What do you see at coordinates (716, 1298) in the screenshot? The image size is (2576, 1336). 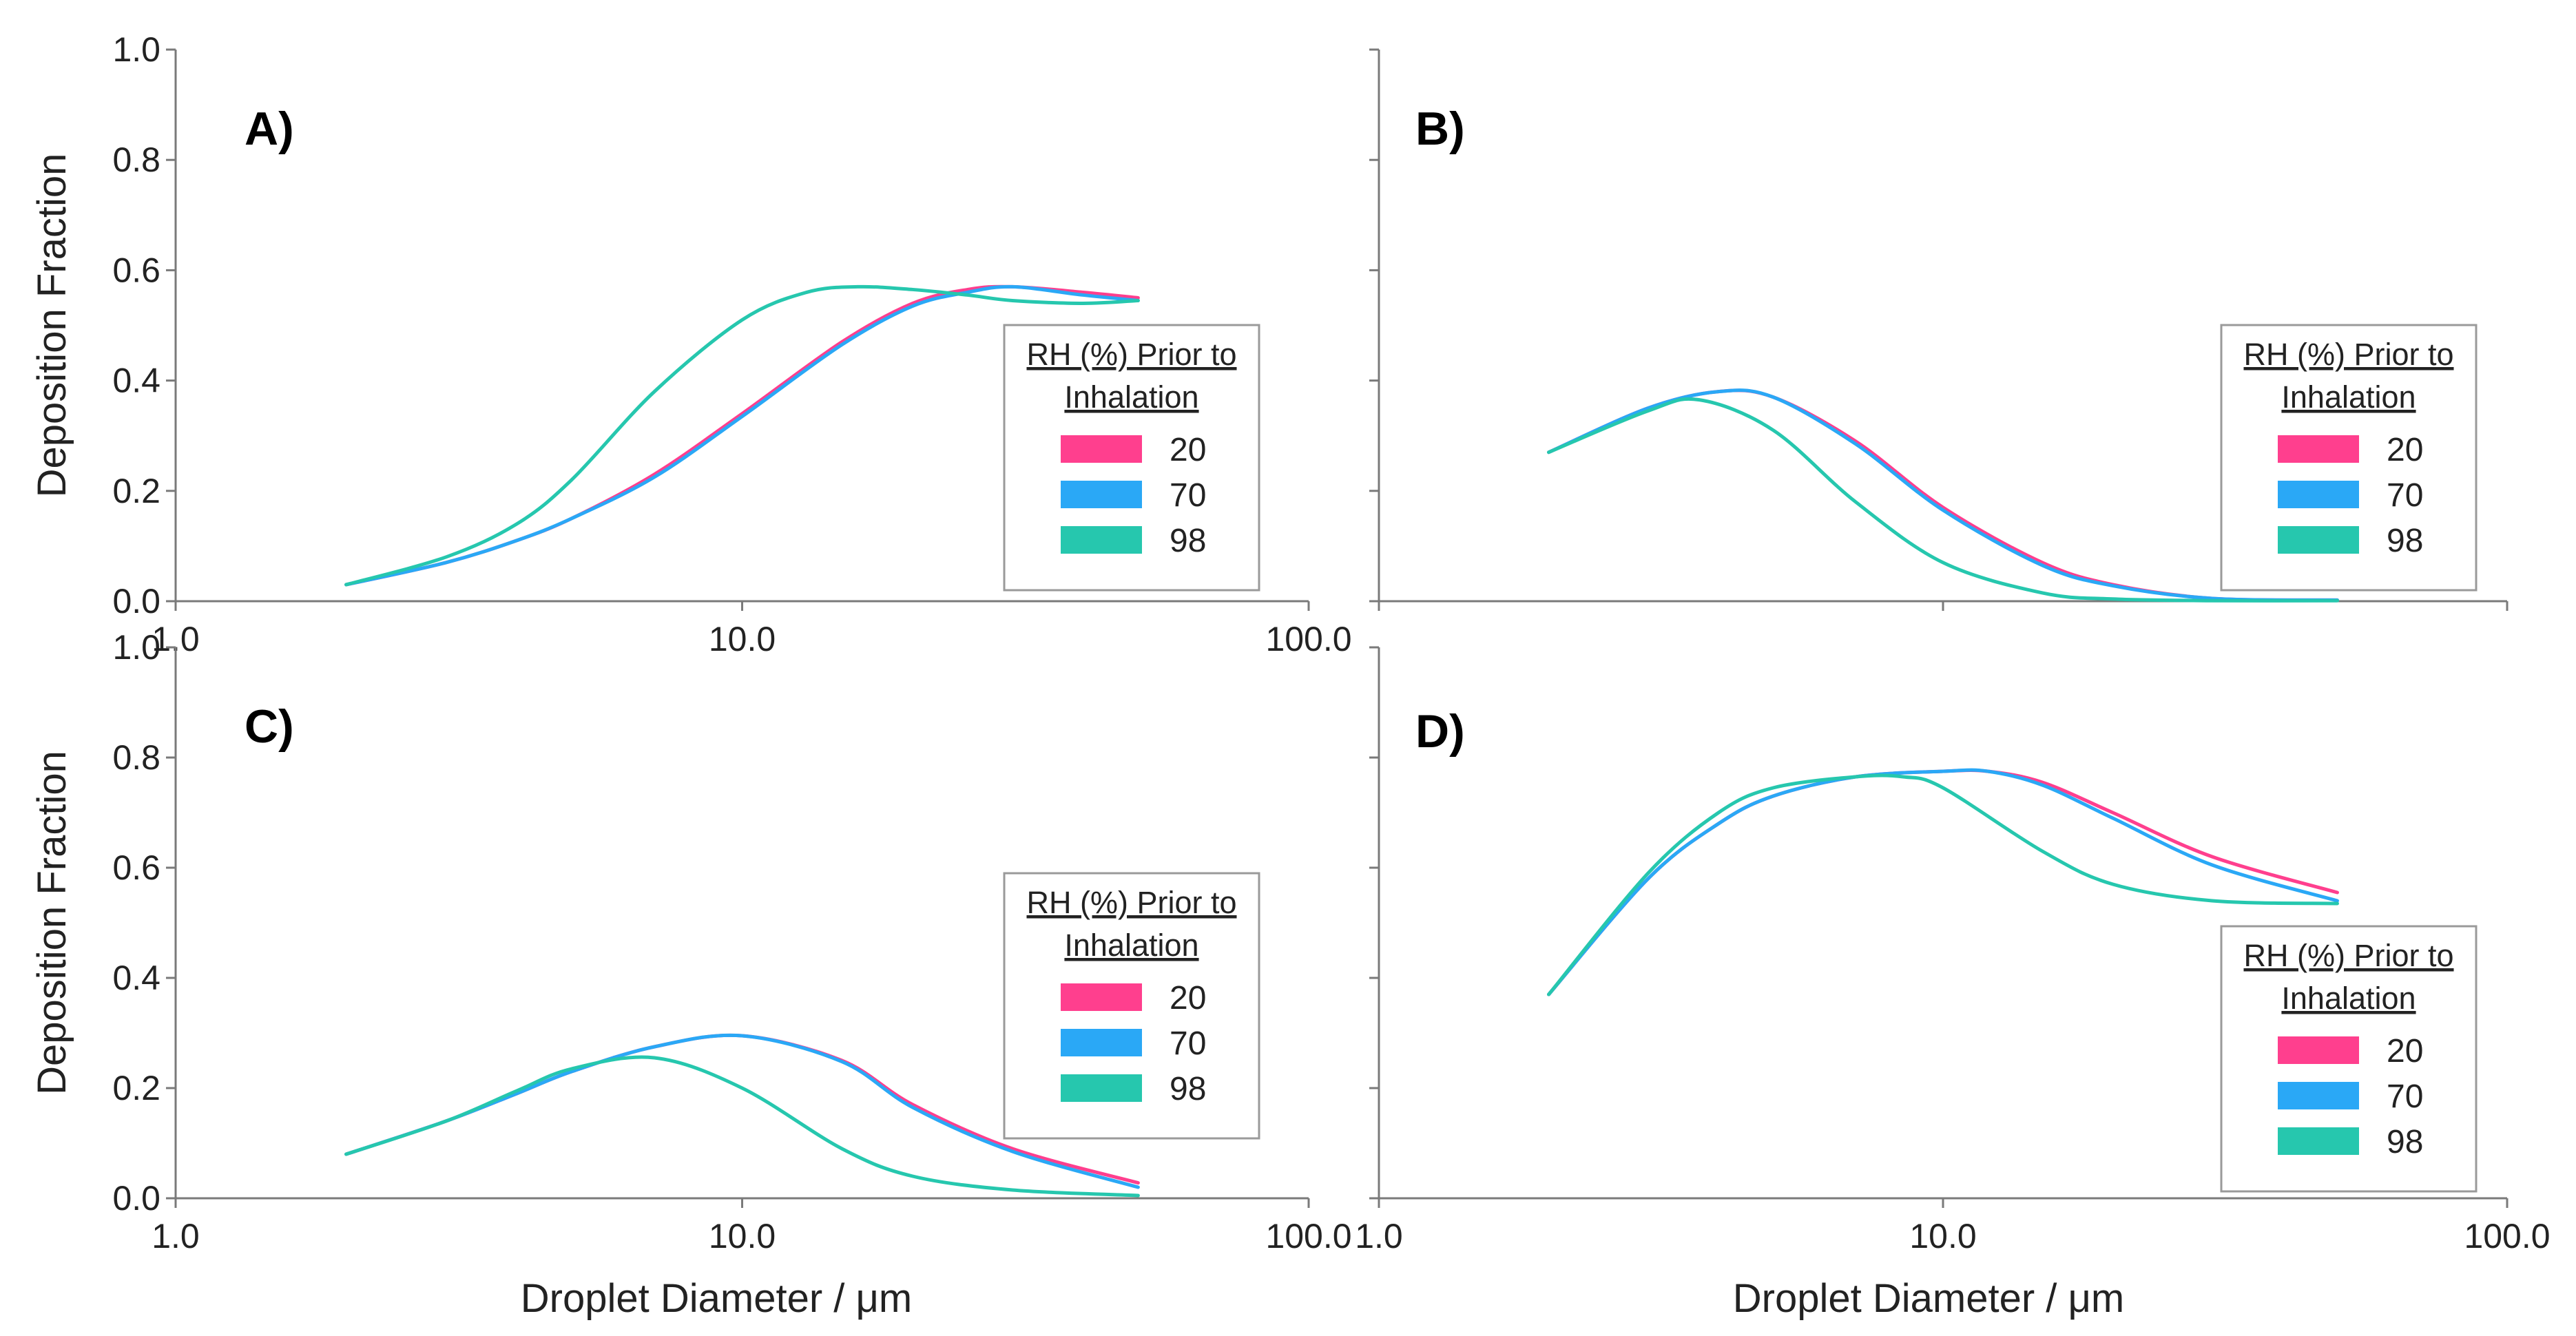 I see `x-axis-title-left: Droplet Diameter / μm` at bounding box center [716, 1298].